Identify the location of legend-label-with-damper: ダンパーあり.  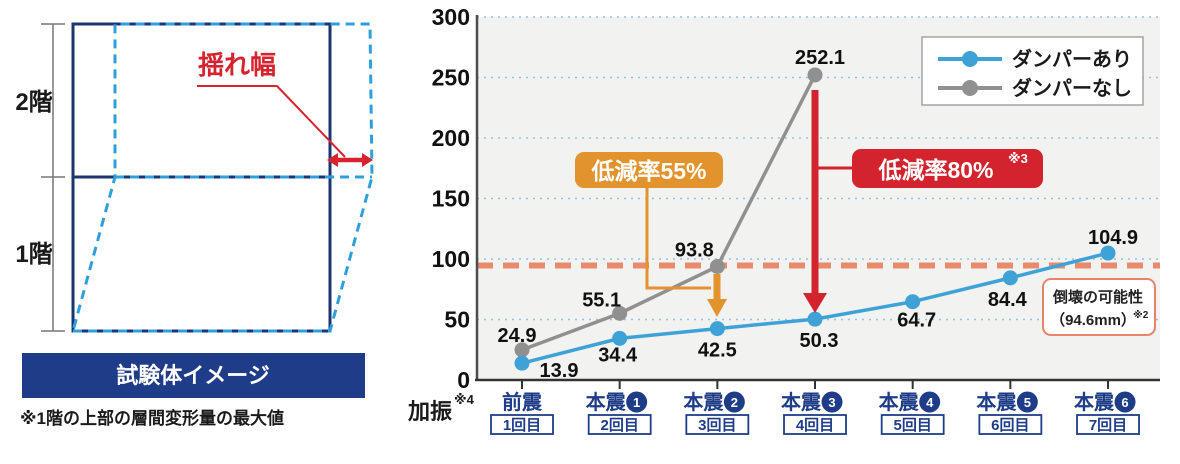
(1072, 59).